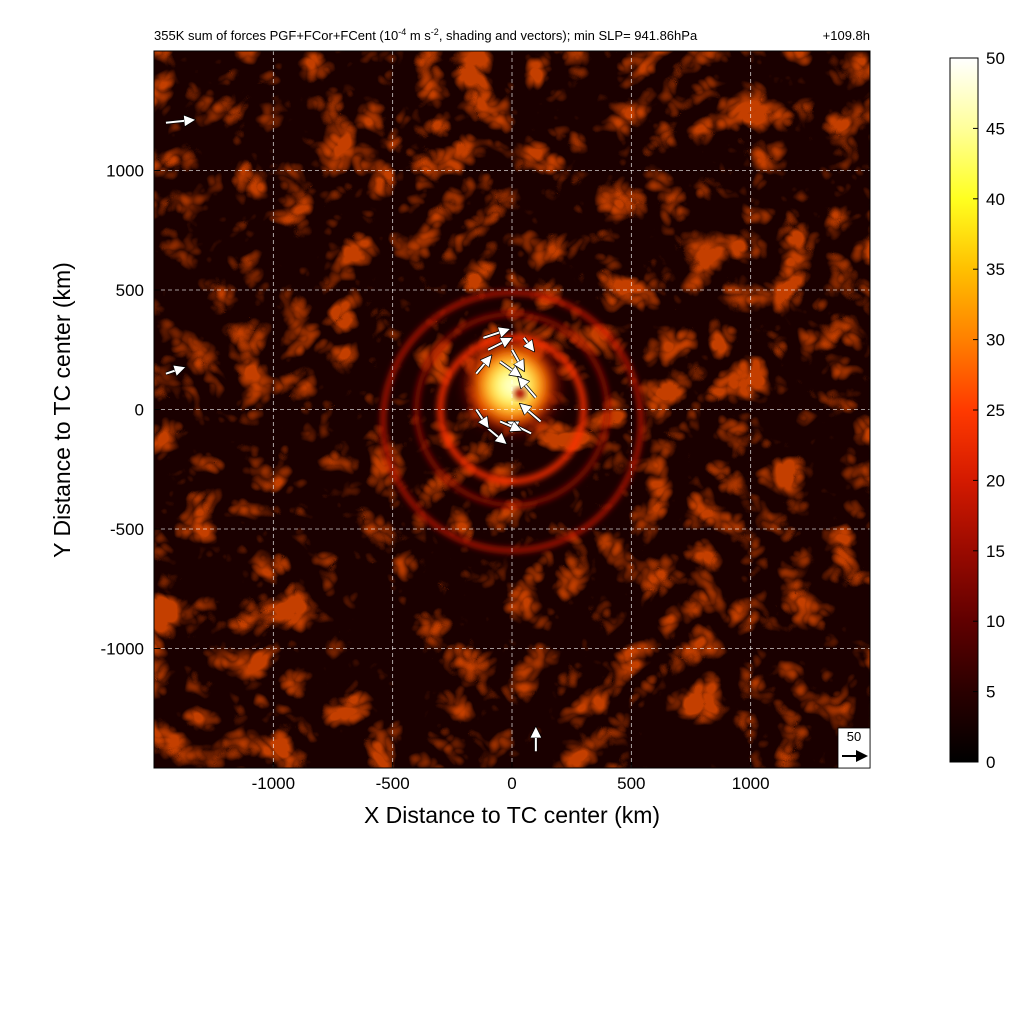 The image size is (1024, 1024). Describe the element at coordinates (990, 762) in the screenshot. I see `colorbar-tick-label: 0` at that location.